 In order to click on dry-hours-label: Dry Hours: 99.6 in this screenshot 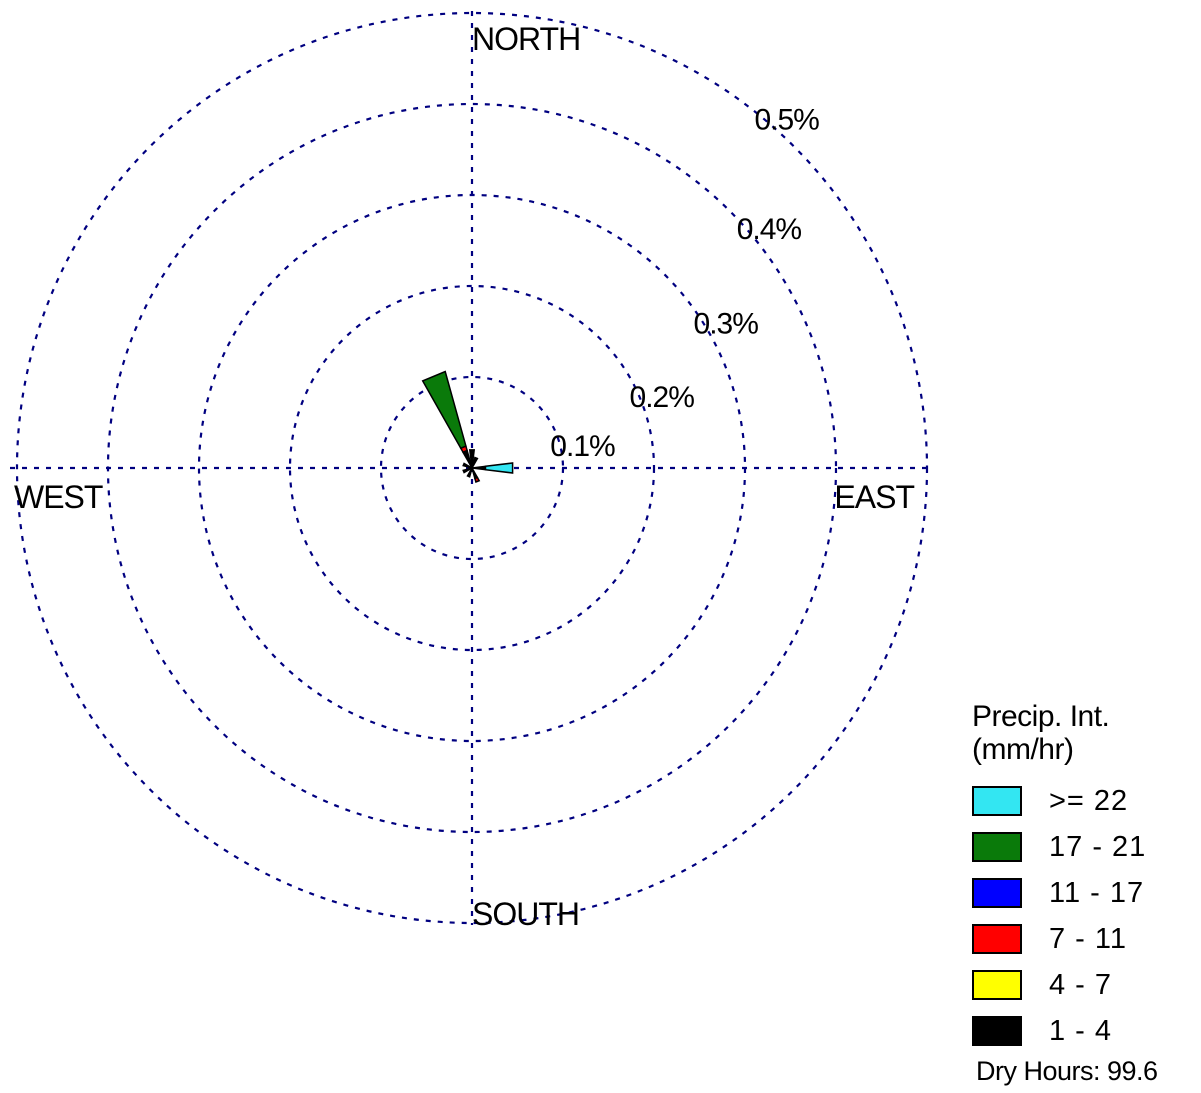, I will do `click(1067, 1071)`.